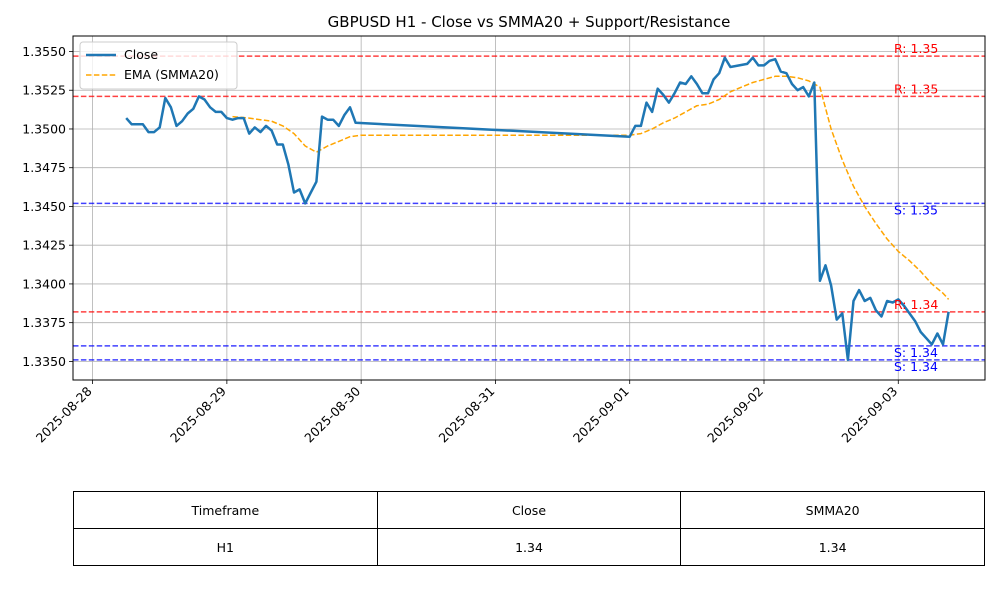 The image size is (1000, 600). I want to click on y-tick-label: 1.3350, so click(44, 361).